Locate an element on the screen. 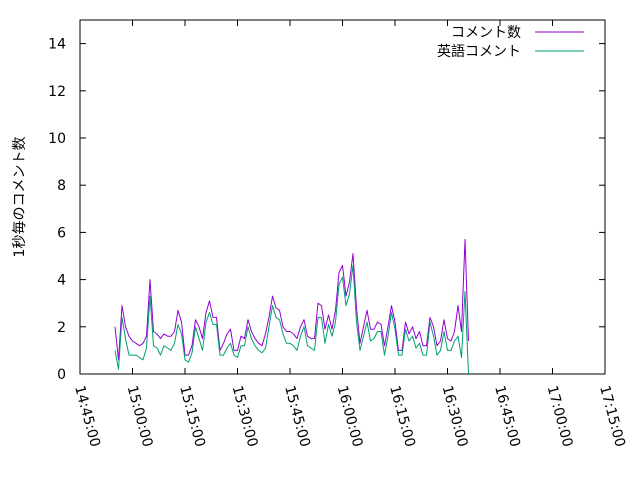 This screenshot has height=480, width=640. legend-label: 英語コメント is located at coordinates (479, 51).